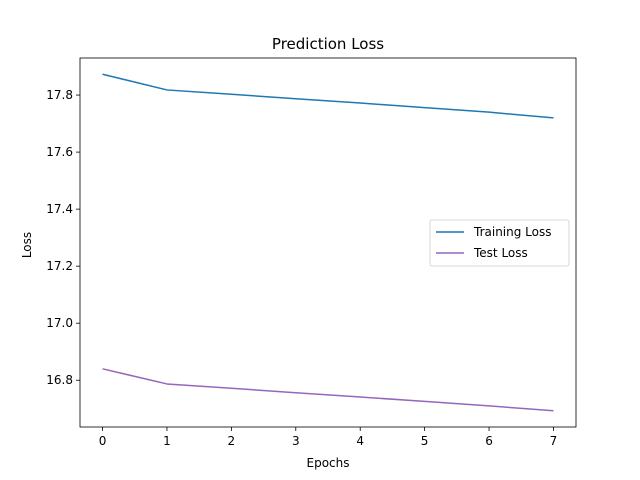 This screenshot has height=480, width=640. I want to click on chart-title: Prediction Loss, so click(328, 44).